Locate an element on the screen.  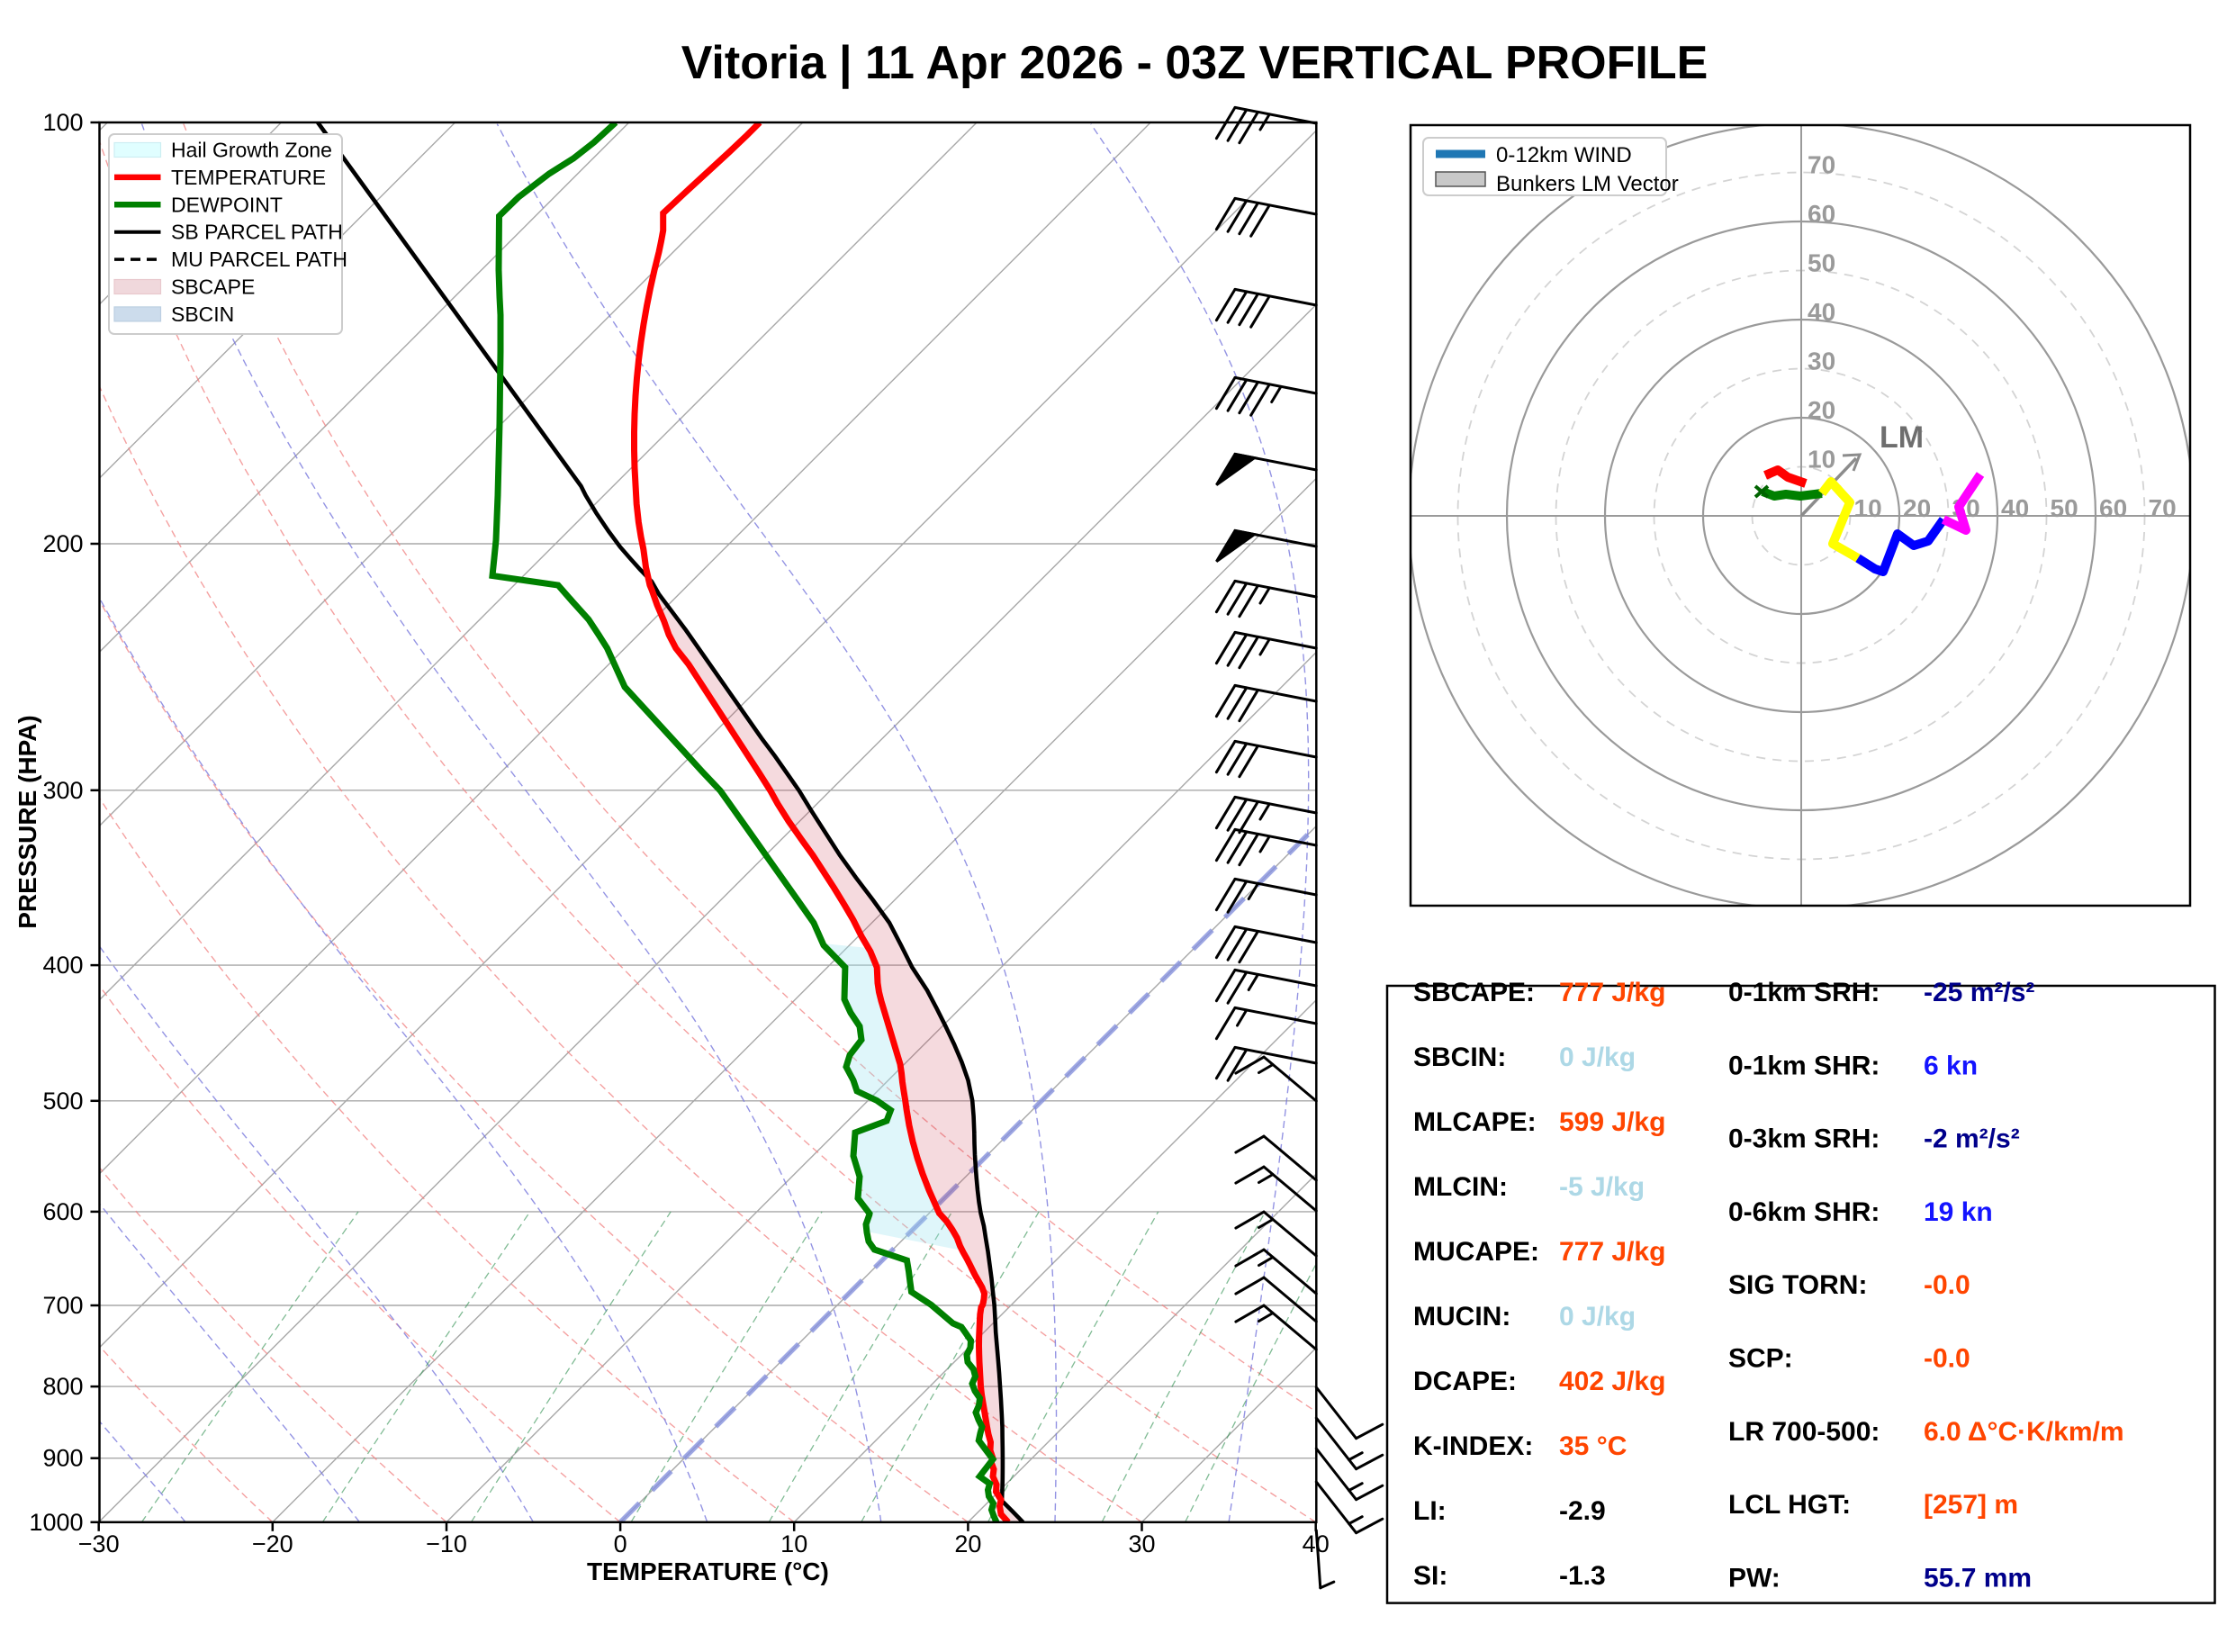
svg-text: 200 is located at coordinates (62, 543).